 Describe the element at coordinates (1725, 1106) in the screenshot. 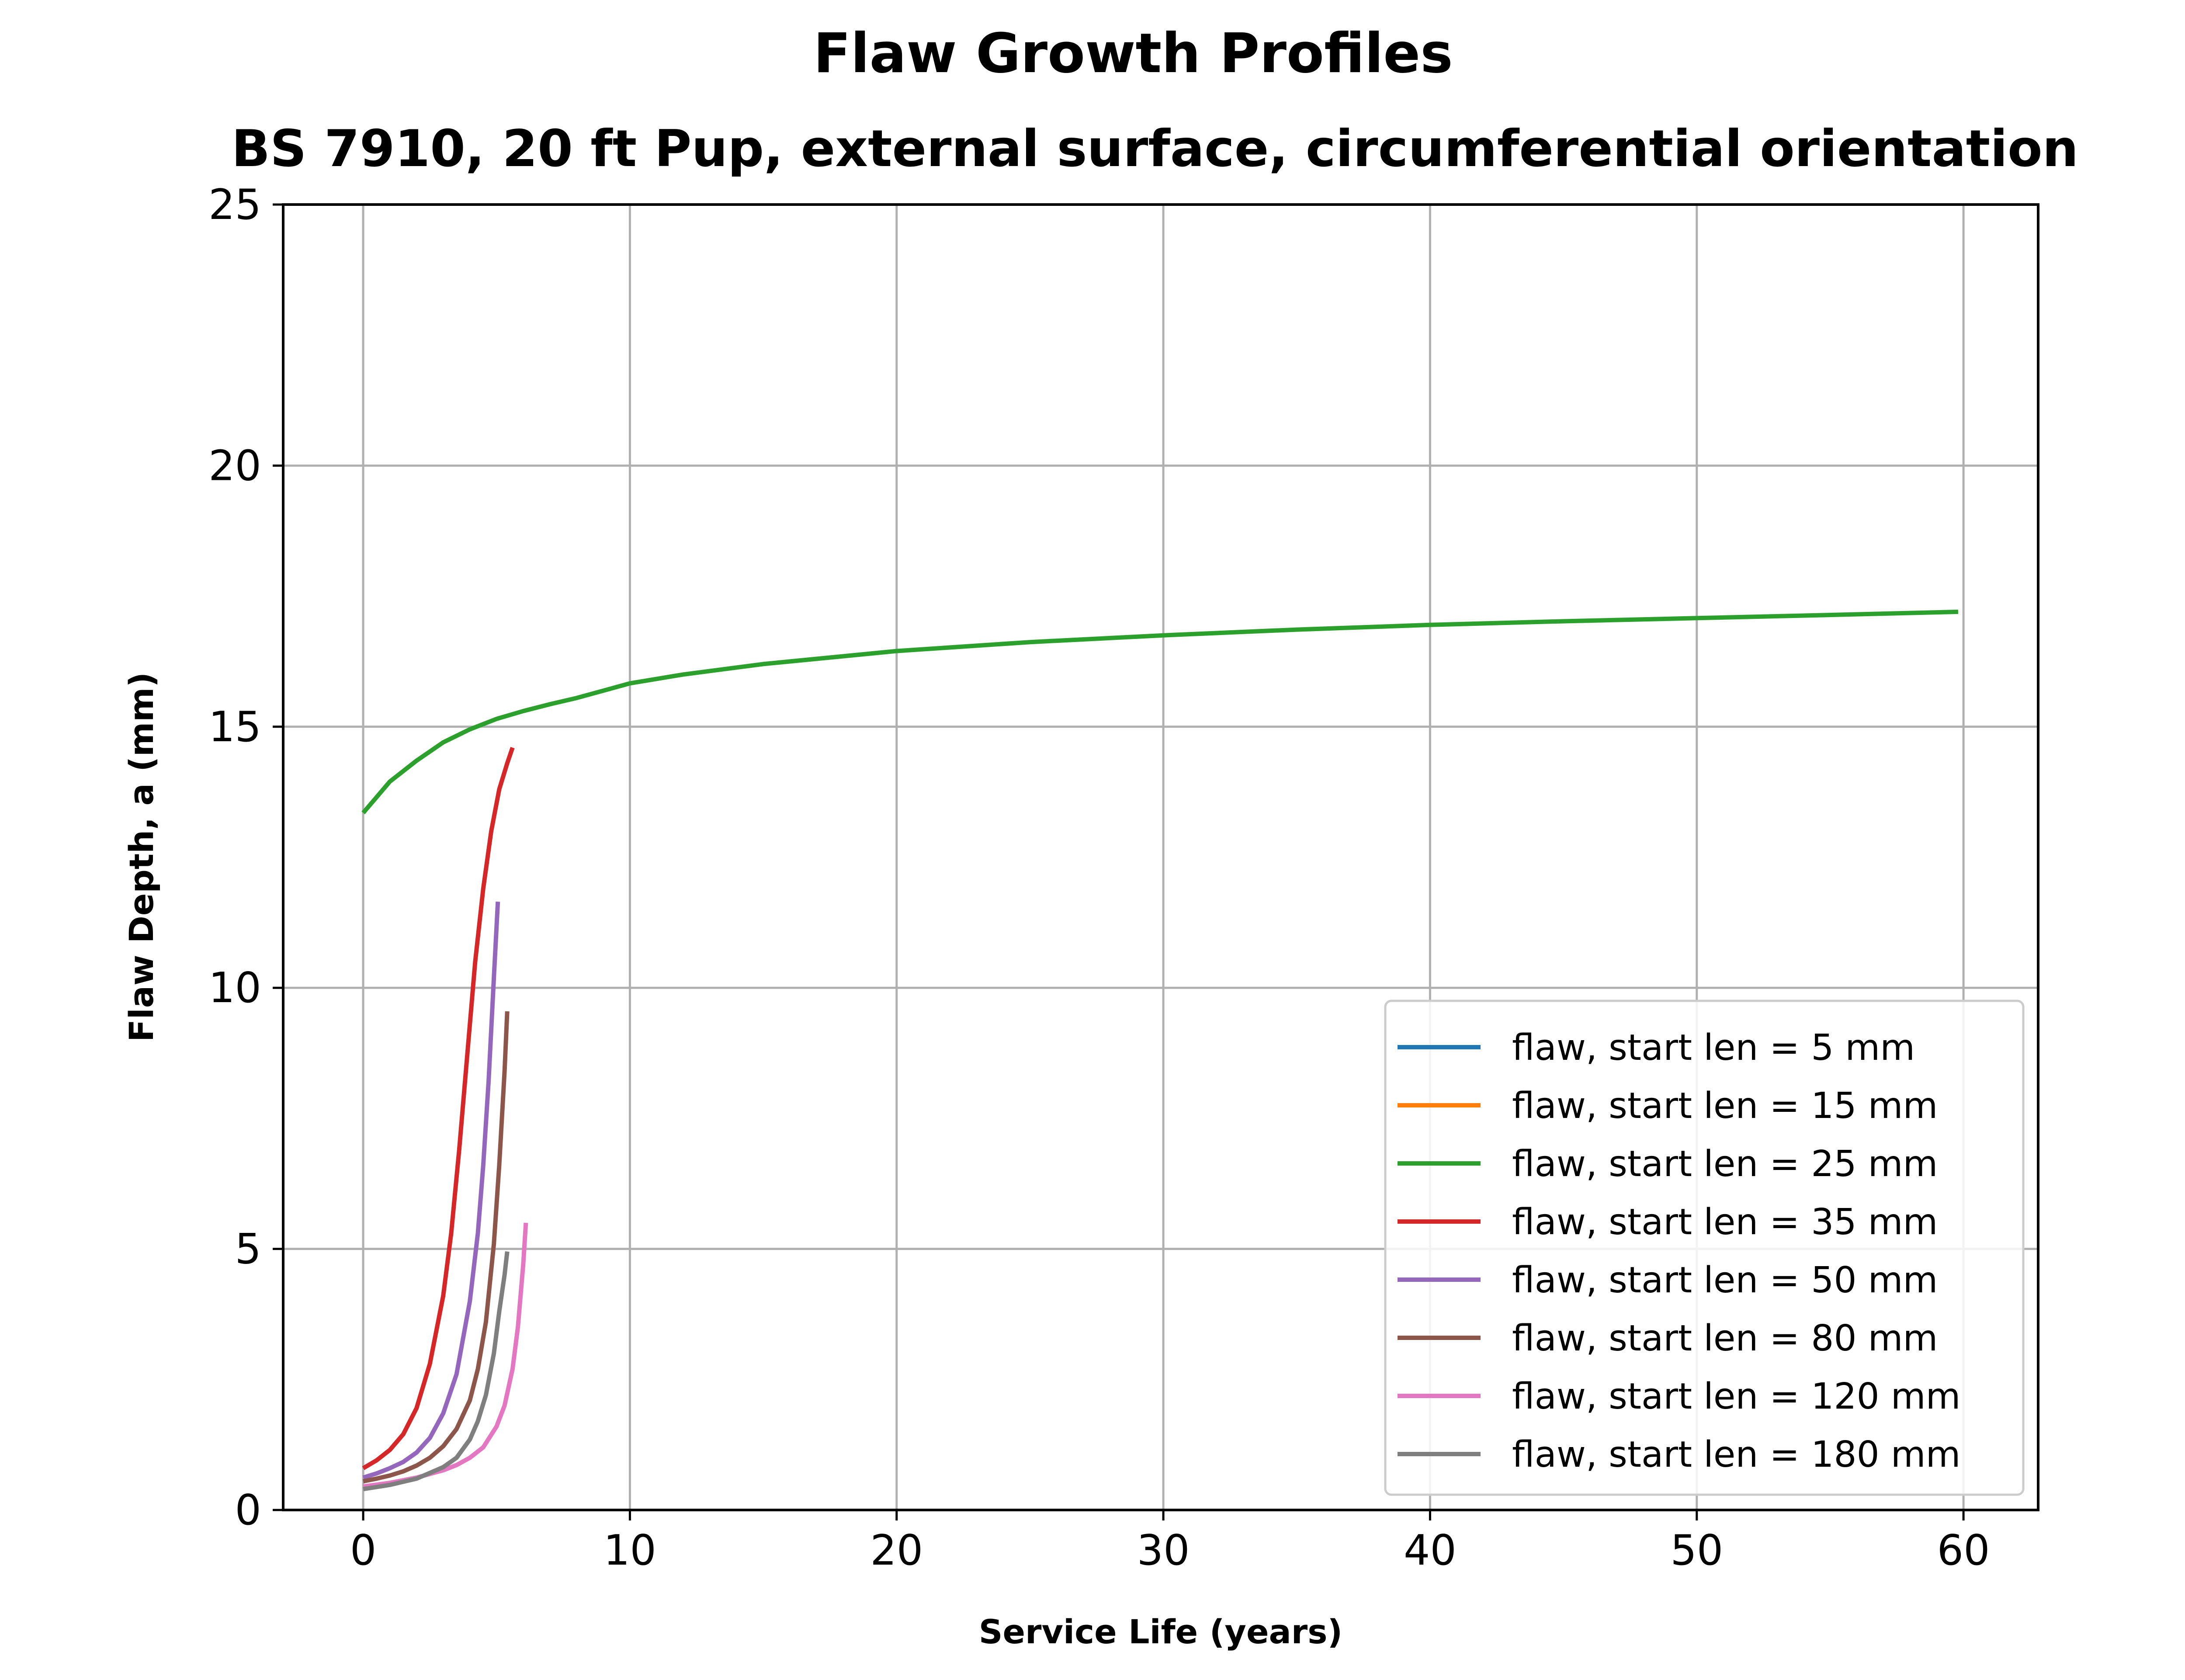

I see `legend-label: flaw, start len = 15 mm` at that location.